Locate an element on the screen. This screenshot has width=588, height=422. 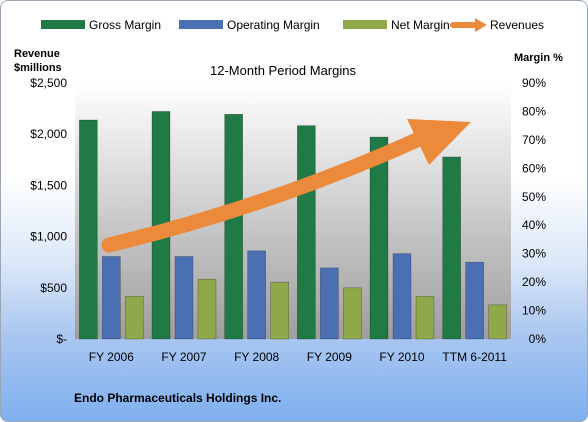
revenue-arrowhead is located at coordinates (439, 142).